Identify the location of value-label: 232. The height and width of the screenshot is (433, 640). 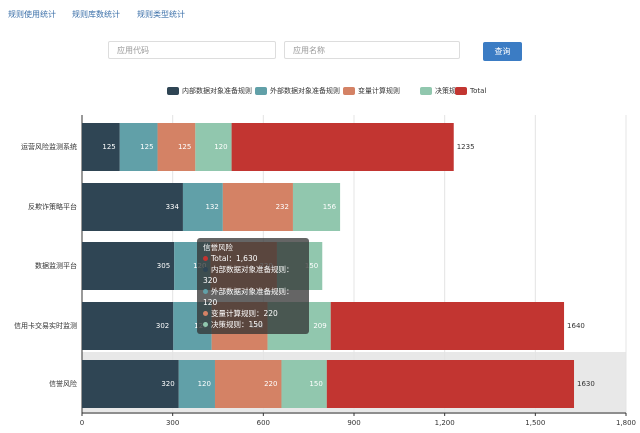
(282, 207).